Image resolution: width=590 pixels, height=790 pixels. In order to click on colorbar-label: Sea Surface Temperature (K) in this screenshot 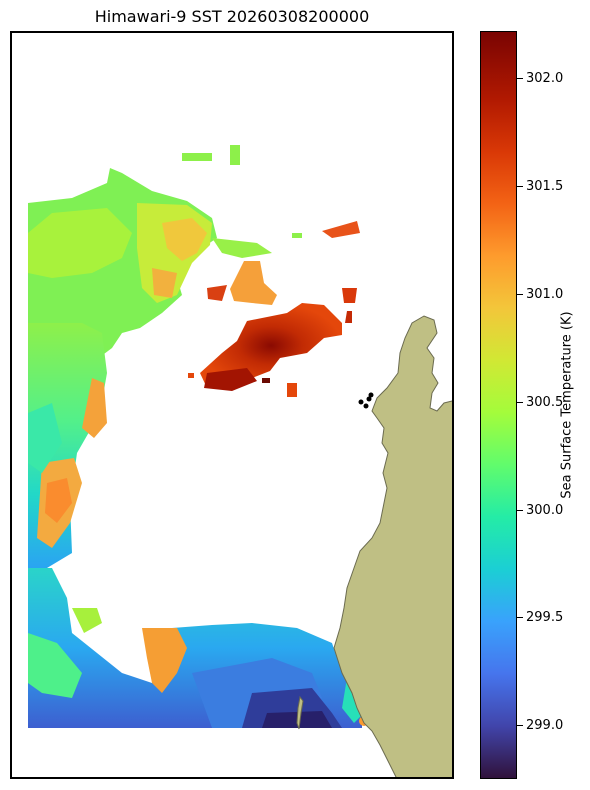, I will do `click(567, 405)`.